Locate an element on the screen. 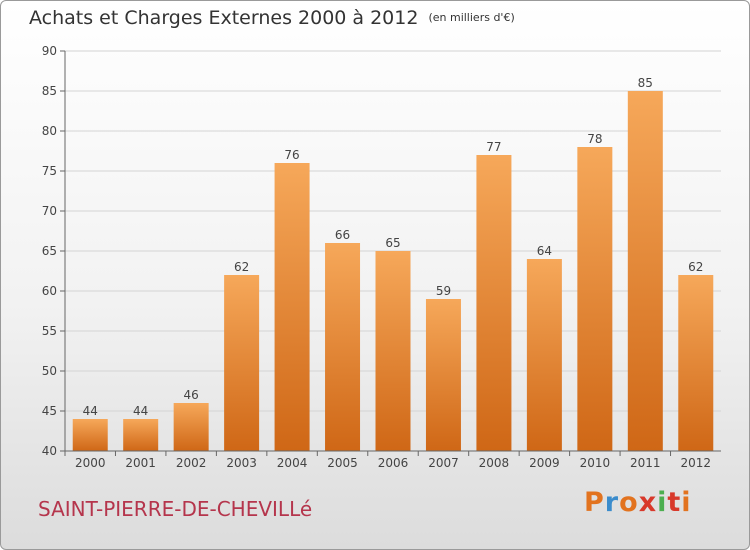 This screenshot has height=550, width=750. bar-value-label: 76 is located at coordinates (291, 155).